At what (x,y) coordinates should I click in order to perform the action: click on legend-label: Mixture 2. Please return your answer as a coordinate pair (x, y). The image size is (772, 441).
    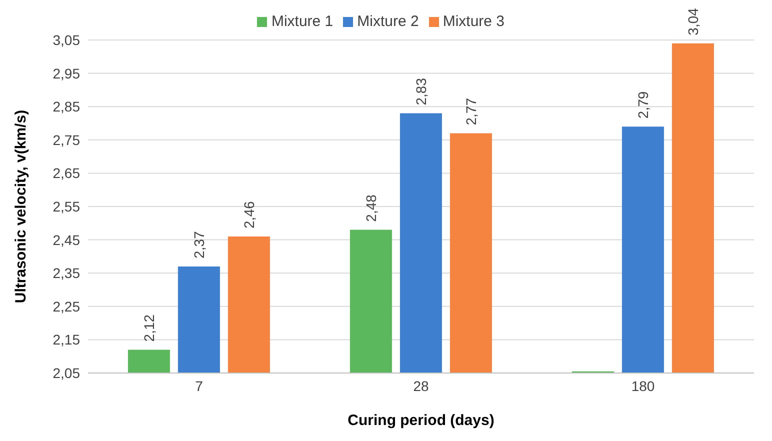
    Looking at the image, I should click on (388, 21).